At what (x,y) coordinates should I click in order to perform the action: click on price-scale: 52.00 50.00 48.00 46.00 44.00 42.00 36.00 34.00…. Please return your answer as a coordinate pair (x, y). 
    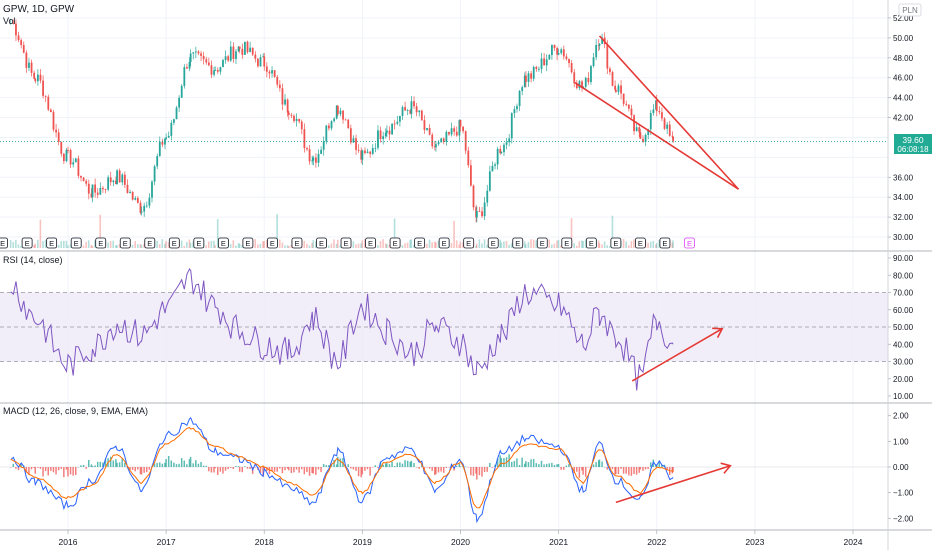
    Looking at the image, I should click on (901, 268).